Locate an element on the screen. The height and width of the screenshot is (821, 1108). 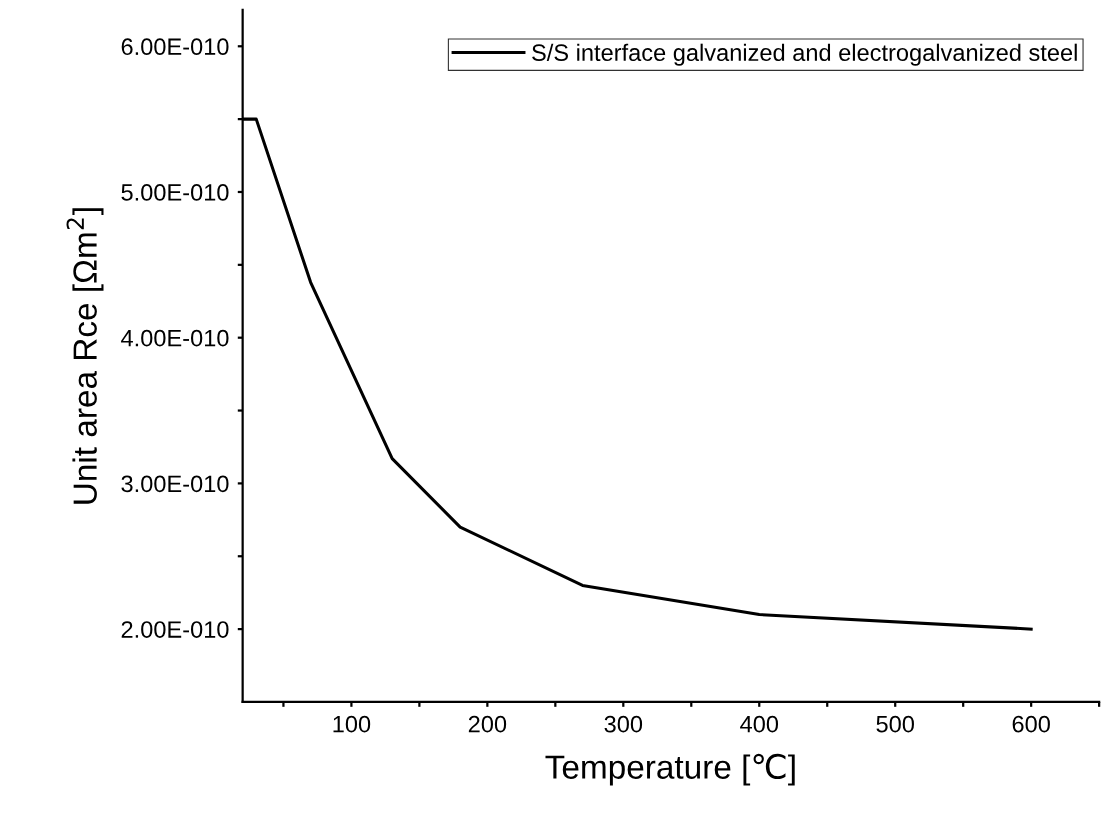
x-axis-title: Temperature [℃] is located at coordinates (670, 769).